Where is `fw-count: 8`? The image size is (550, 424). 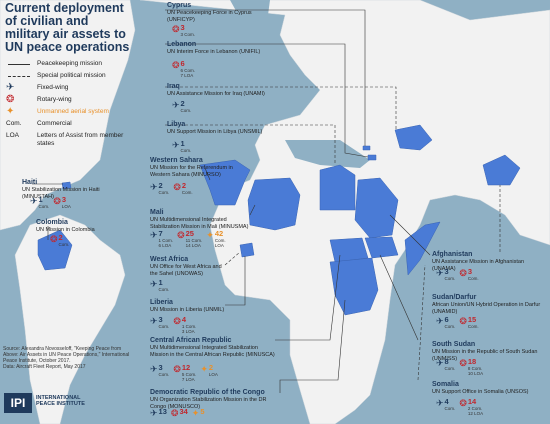 fw-count: 8 is located at coordinates (446, 361).